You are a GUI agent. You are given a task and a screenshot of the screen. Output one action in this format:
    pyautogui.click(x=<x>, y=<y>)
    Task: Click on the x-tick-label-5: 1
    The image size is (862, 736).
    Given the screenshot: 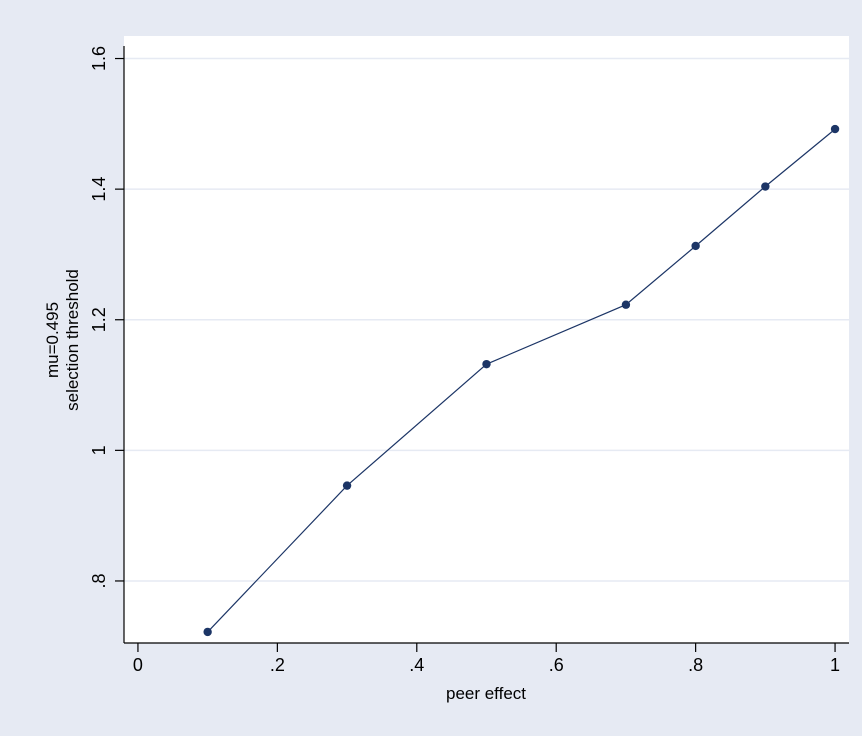 What is the action you would take?
    pyautogui.click(x=835, y=665)
    